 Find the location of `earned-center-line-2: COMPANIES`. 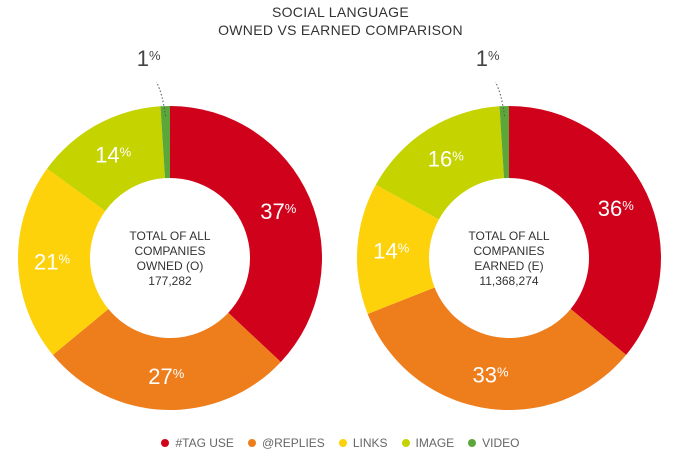

earned-center-line-2: COMPANIES is located at coordinates (509, 251).